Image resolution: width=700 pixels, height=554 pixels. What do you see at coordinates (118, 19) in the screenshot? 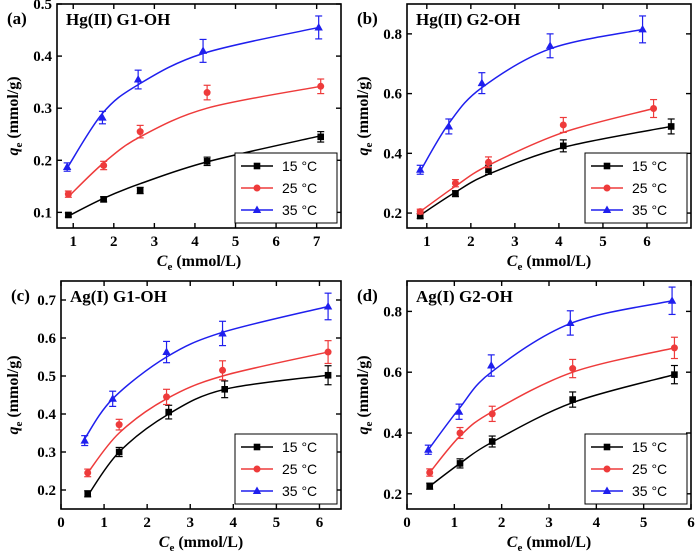
I see `panel-title: Hg(II) G1-OH` at bounding box center [118, 19].